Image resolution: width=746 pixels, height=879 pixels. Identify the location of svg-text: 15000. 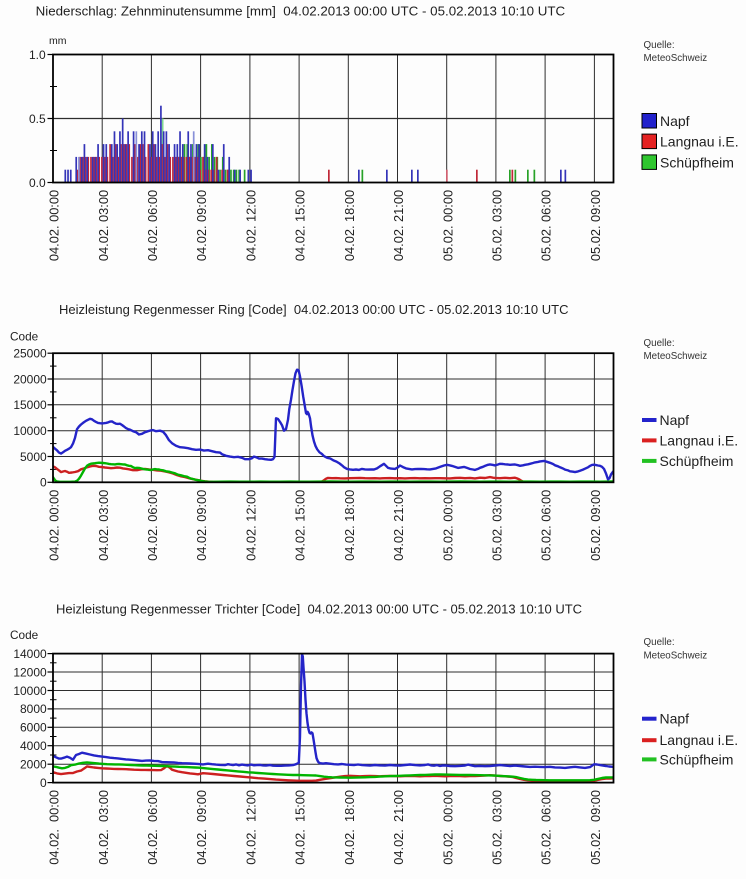
(30, 405).